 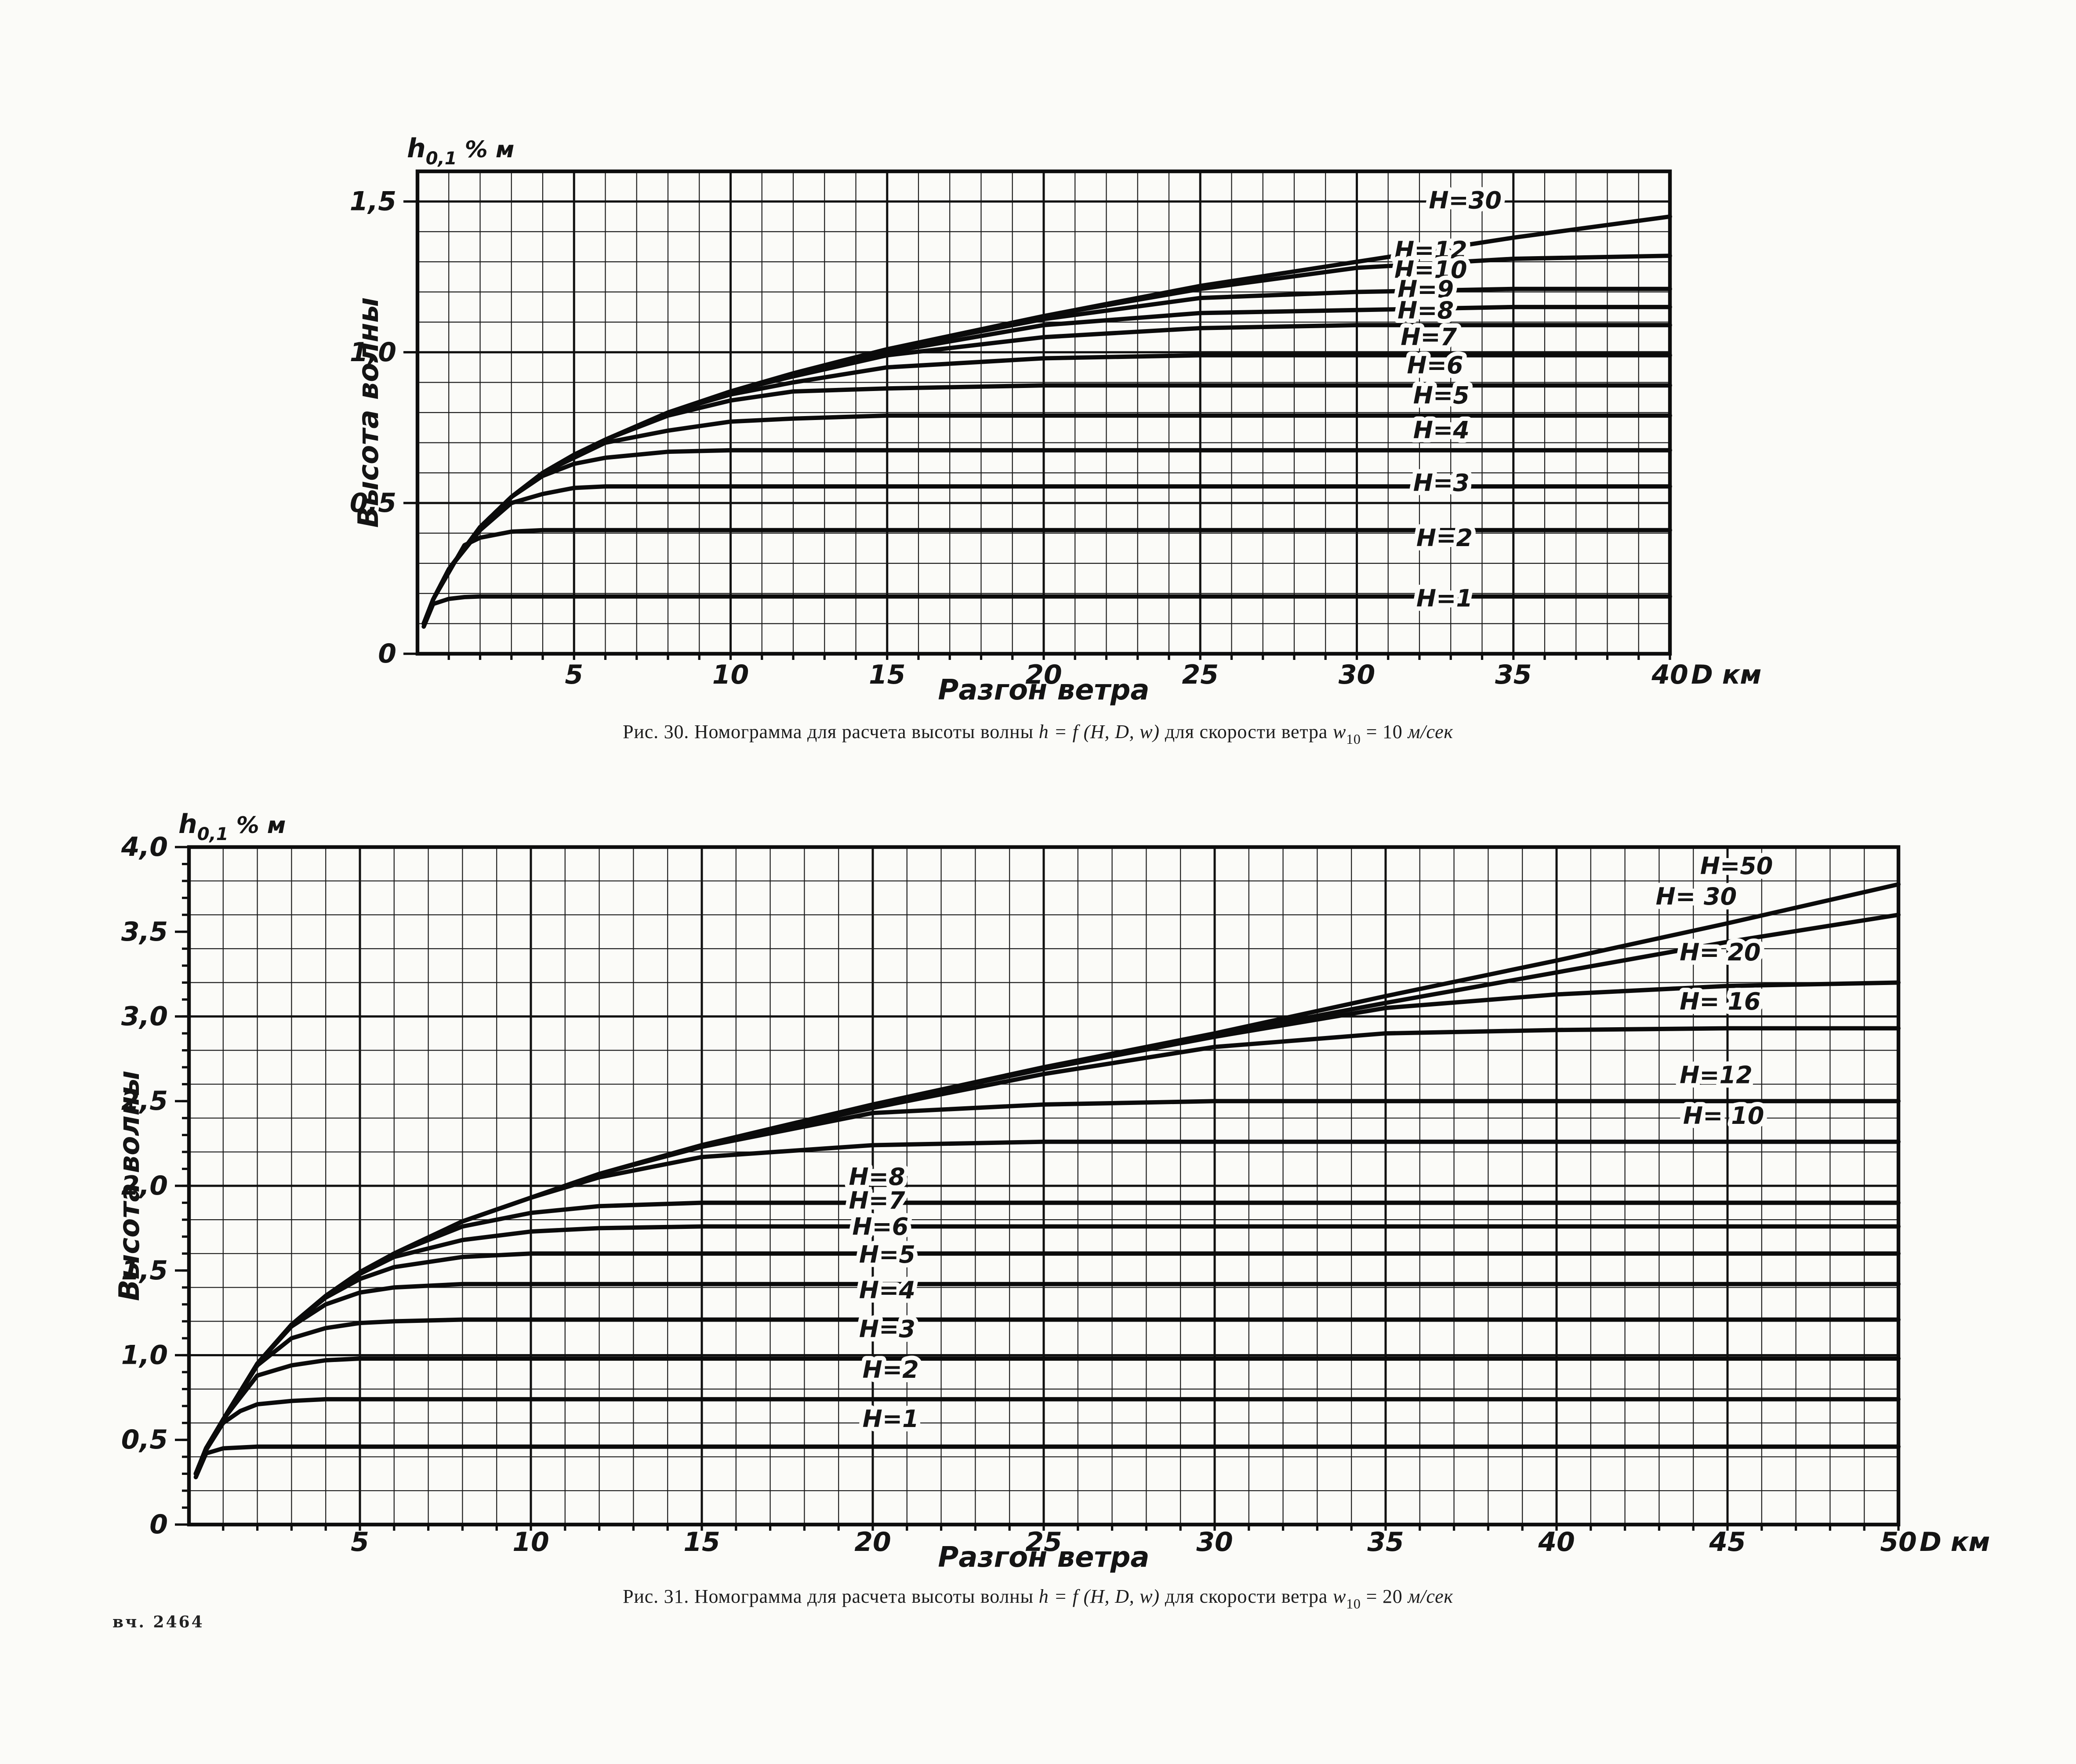 I want to click on y-tick-label: 3,0, so click(x=144, y=1016).